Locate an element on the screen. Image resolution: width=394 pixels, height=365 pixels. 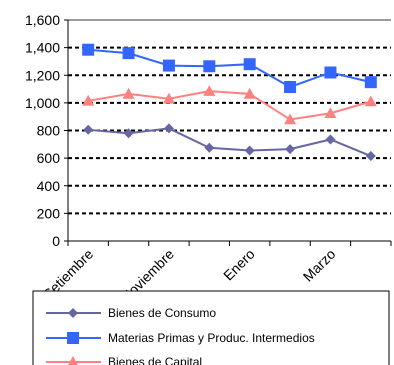
legend-item: Bienes de Consumo is located at coordinates (131, 313).